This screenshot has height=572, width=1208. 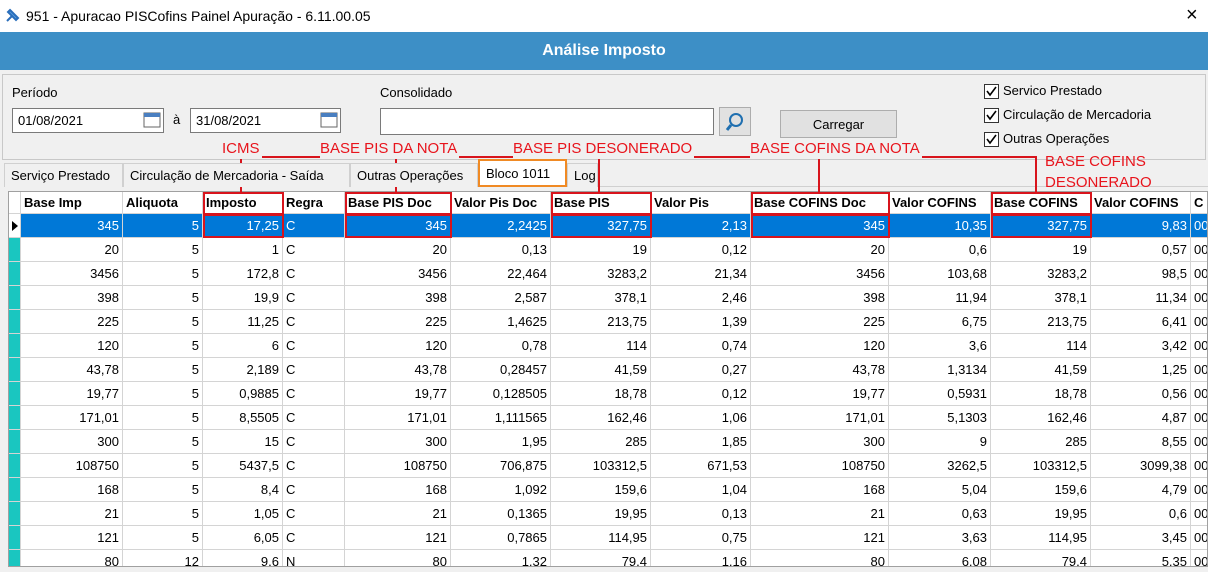 I want to click on cell: 1,85, so click(x=701, y=442).